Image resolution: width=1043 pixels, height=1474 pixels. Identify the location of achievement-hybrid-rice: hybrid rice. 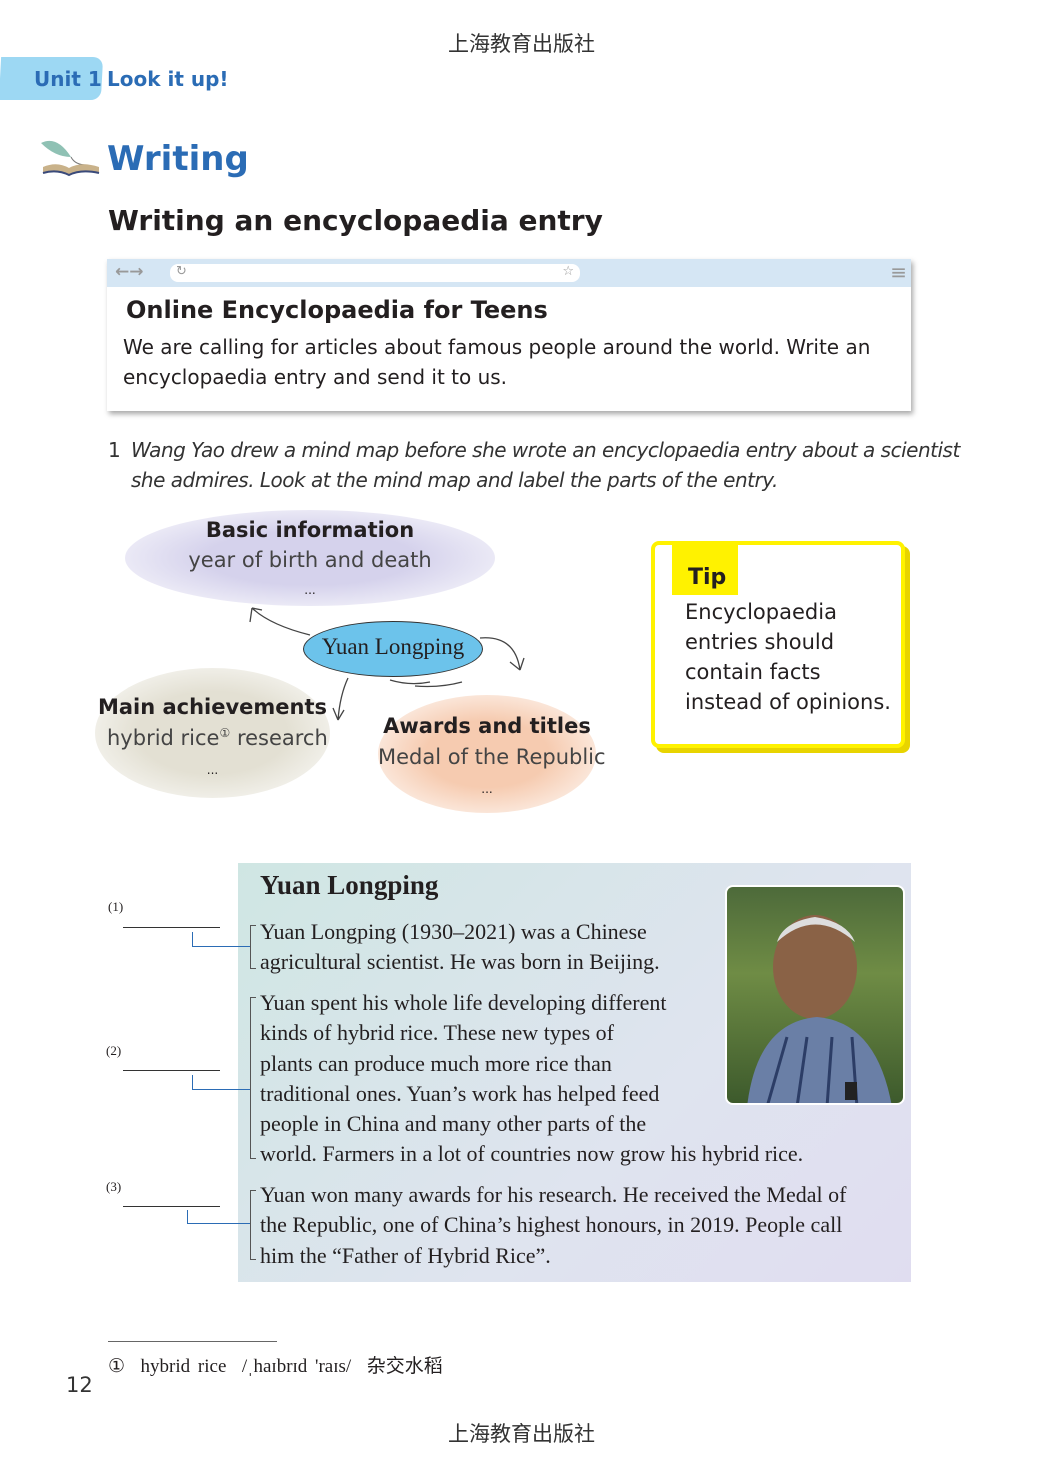
(163, 738).